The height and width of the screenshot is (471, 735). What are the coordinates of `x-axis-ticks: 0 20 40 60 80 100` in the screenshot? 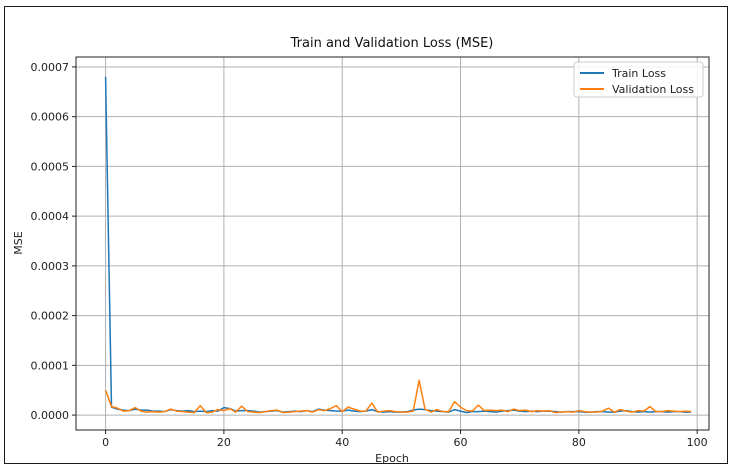 It's located at (405, 439).